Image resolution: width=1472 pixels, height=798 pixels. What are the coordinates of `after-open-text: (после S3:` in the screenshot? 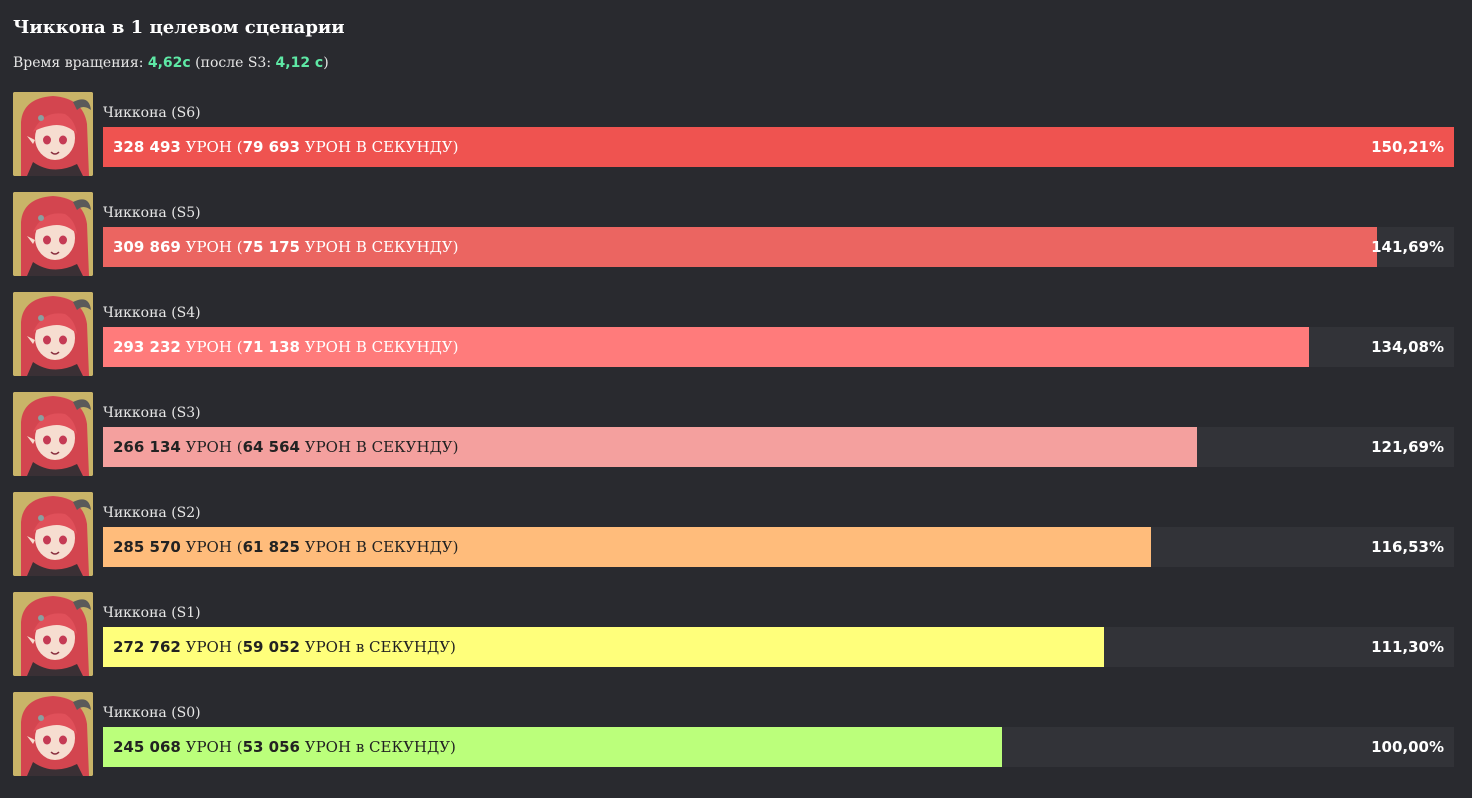 It's located at (233, 63).